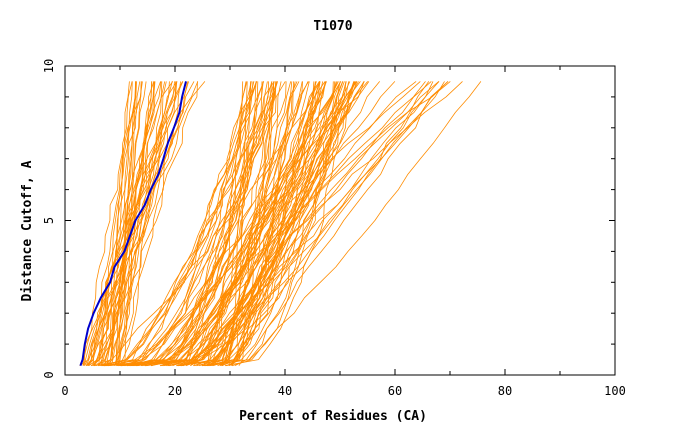  I want to click on highlight-series-line, so click(133, 224).